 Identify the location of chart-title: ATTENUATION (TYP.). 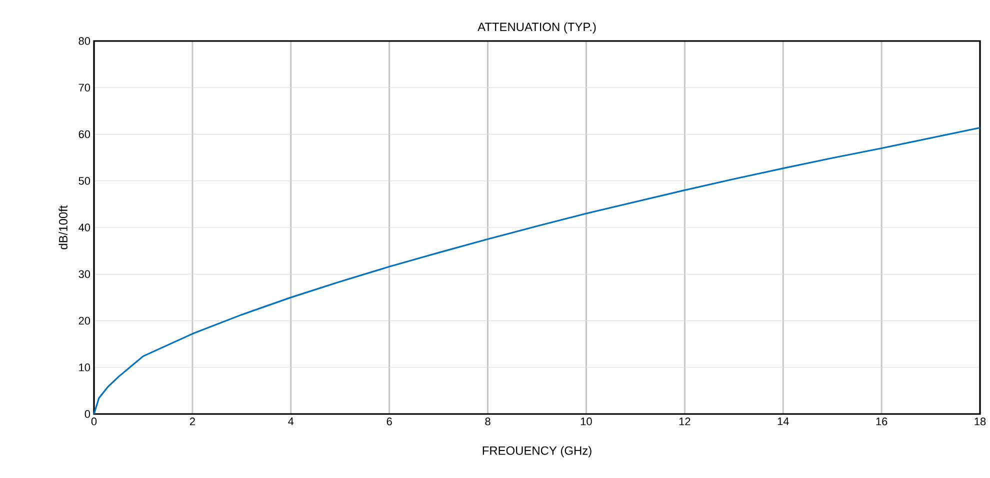
(537, 28).